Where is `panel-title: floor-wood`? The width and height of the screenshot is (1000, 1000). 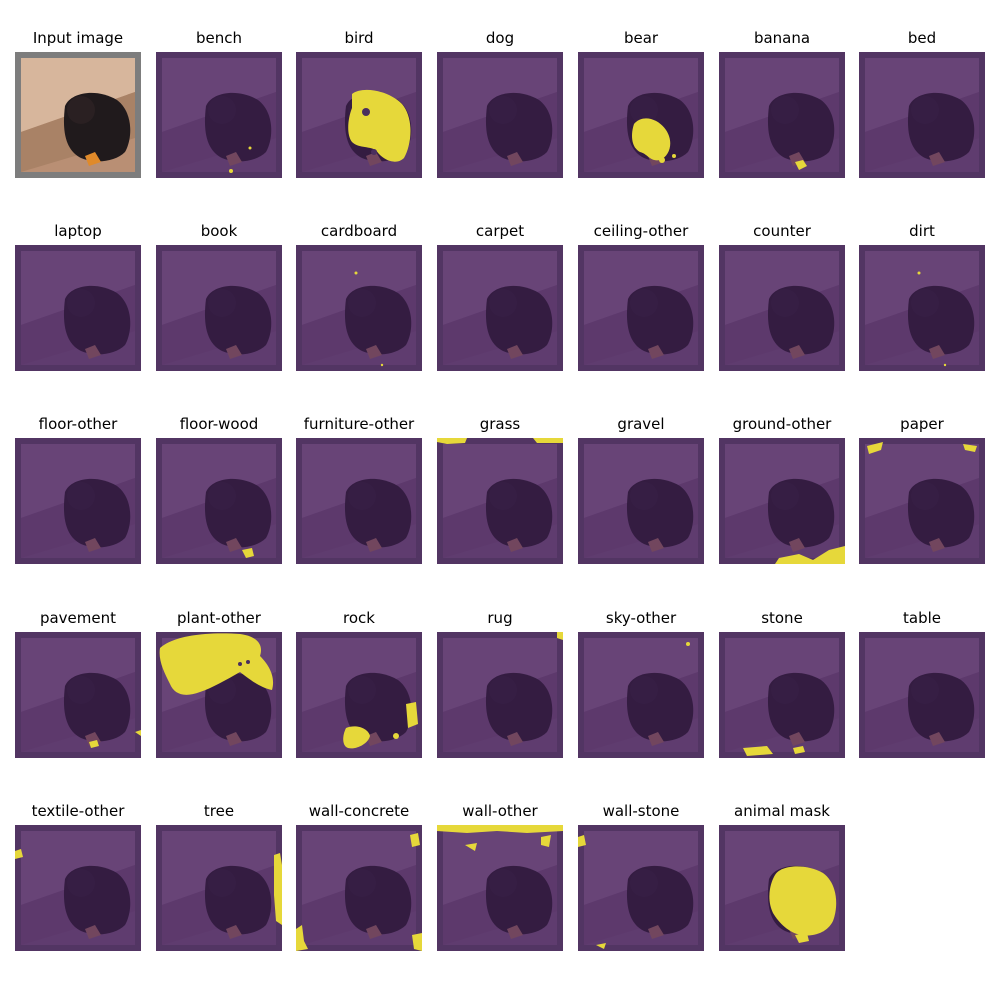 panel-title: floor-wood is located at coordinates (219, 424).